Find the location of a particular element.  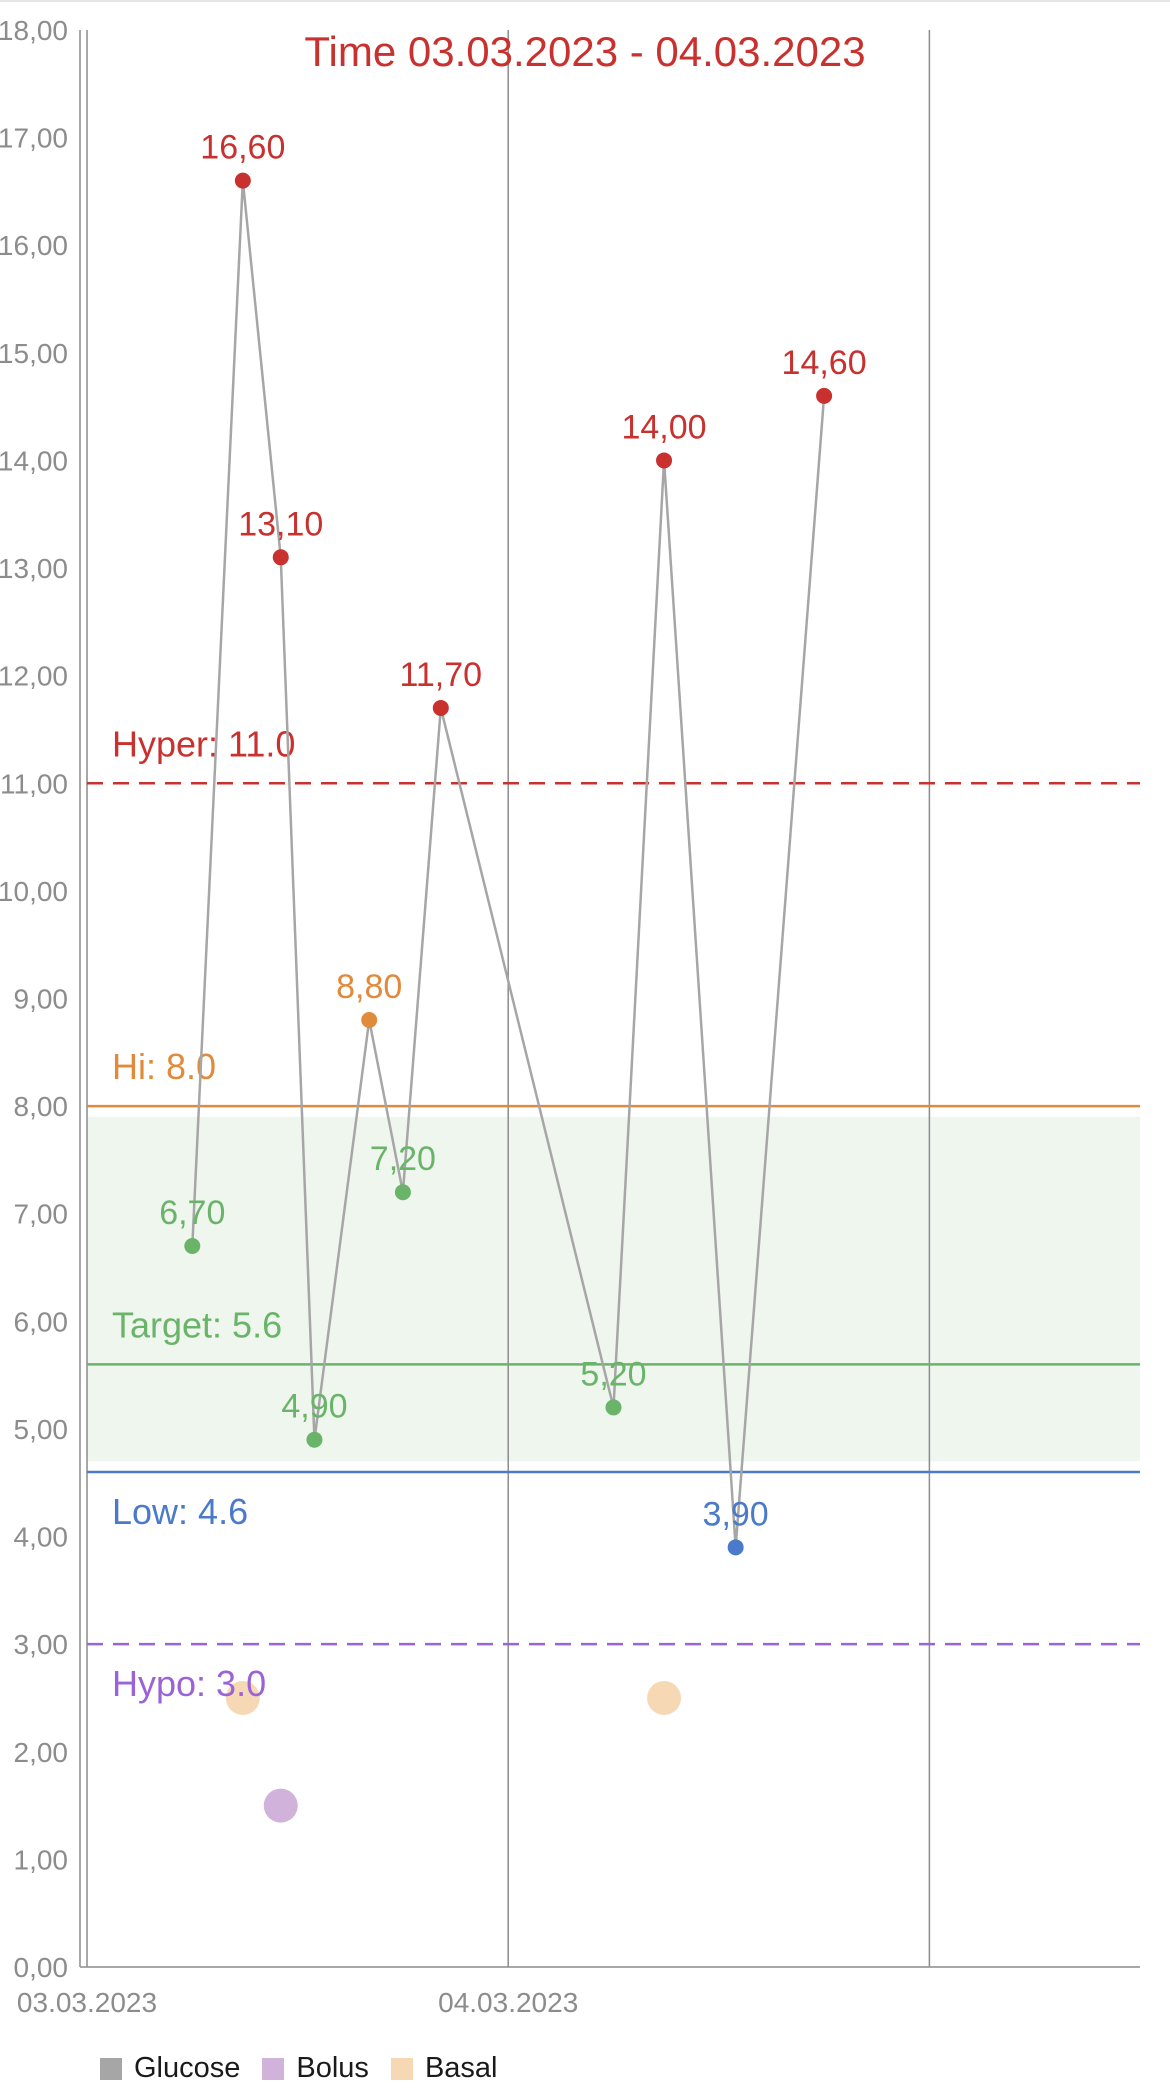

y-tick-label-17: 17,00 is located at coordinates (34, 138).